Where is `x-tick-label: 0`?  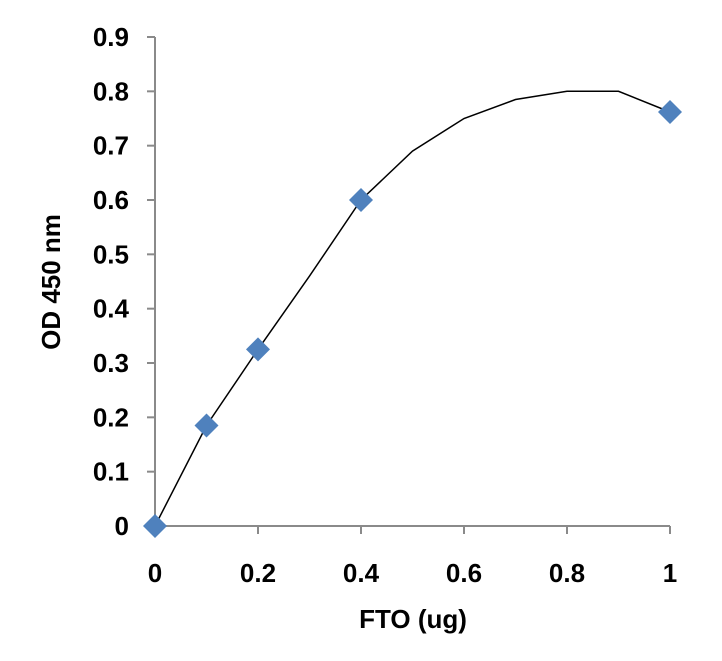
x-tick-label: 0 is located at coordinates (155, 573).